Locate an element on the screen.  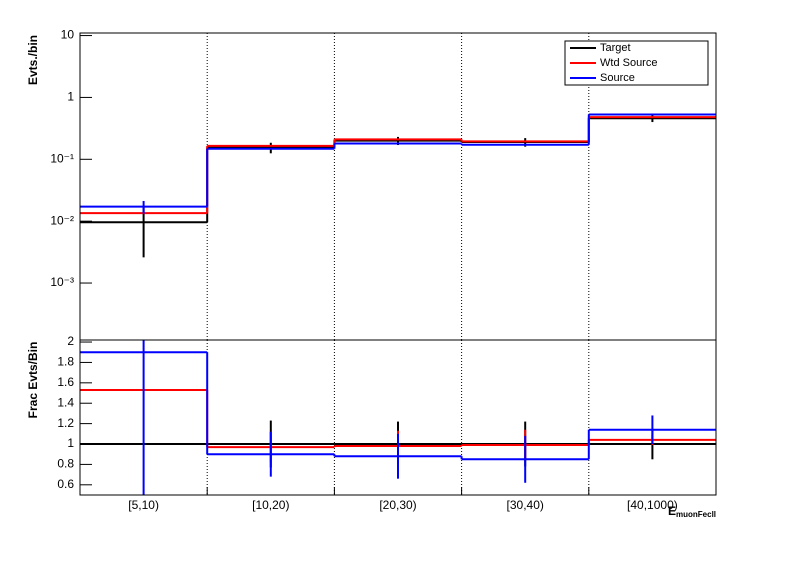
legend-label: Source is located at coordinates (617, 78).